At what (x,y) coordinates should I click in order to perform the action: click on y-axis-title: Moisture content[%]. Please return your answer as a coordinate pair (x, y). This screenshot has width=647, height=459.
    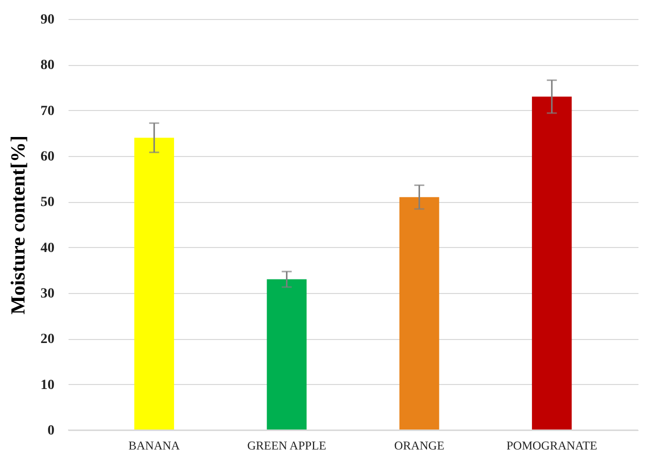
    Looking at the image, I should click on (19, 225).